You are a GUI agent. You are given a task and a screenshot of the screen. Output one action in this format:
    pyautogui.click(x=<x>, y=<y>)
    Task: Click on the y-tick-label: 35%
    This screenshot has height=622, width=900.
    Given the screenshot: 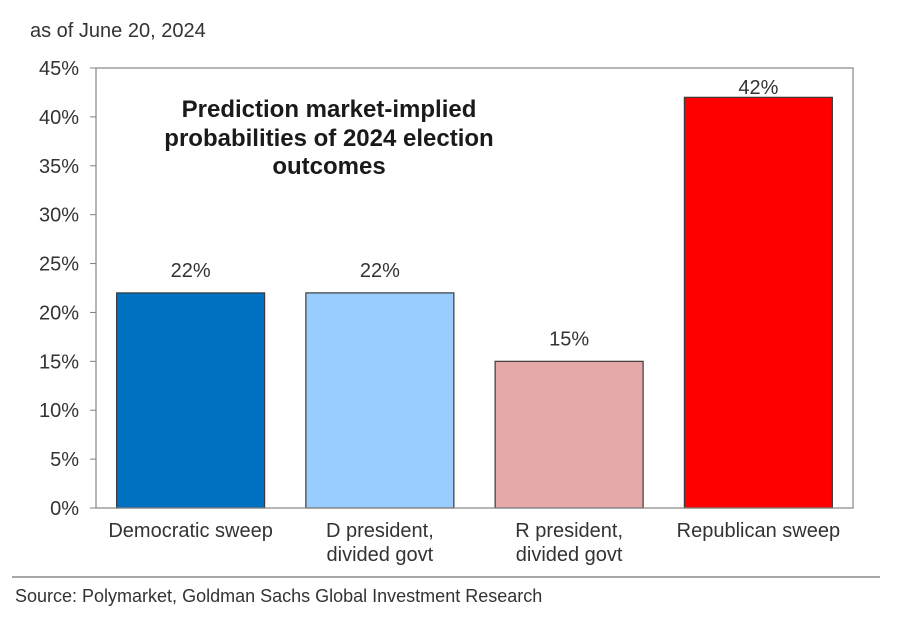 What is the action you would take?
    pyautogui.click(x=59, y=167)
    